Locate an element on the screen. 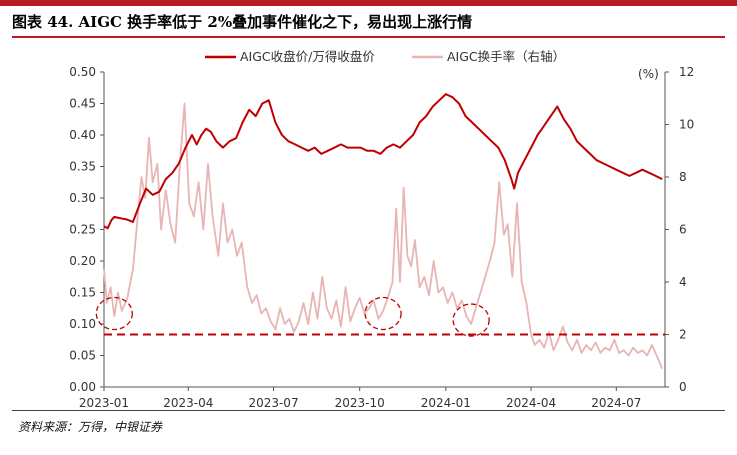 The height and width of the screenshot is (455, 737). source-rule is located at coordinates (368, 410).